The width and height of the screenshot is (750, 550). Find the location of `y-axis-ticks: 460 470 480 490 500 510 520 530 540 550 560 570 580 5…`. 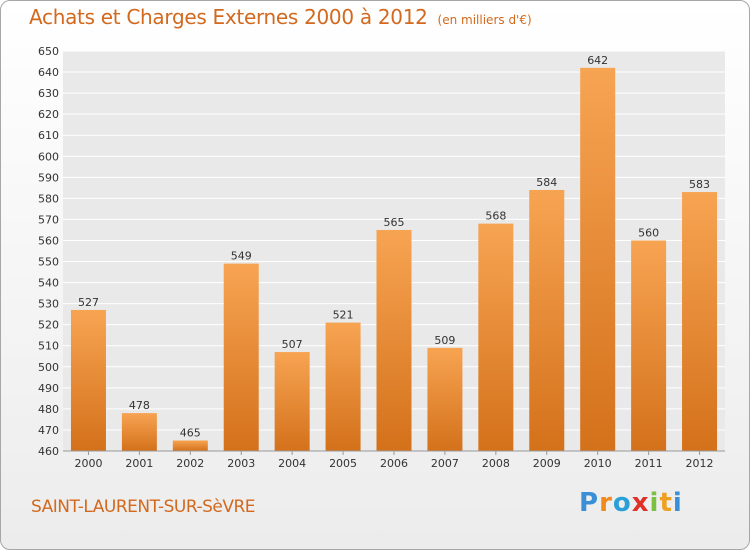

y-axis-ticks: 460 470 480 490 500 510 520 530 540 550 560 570 580 5… is located at coordinates (48, 251).